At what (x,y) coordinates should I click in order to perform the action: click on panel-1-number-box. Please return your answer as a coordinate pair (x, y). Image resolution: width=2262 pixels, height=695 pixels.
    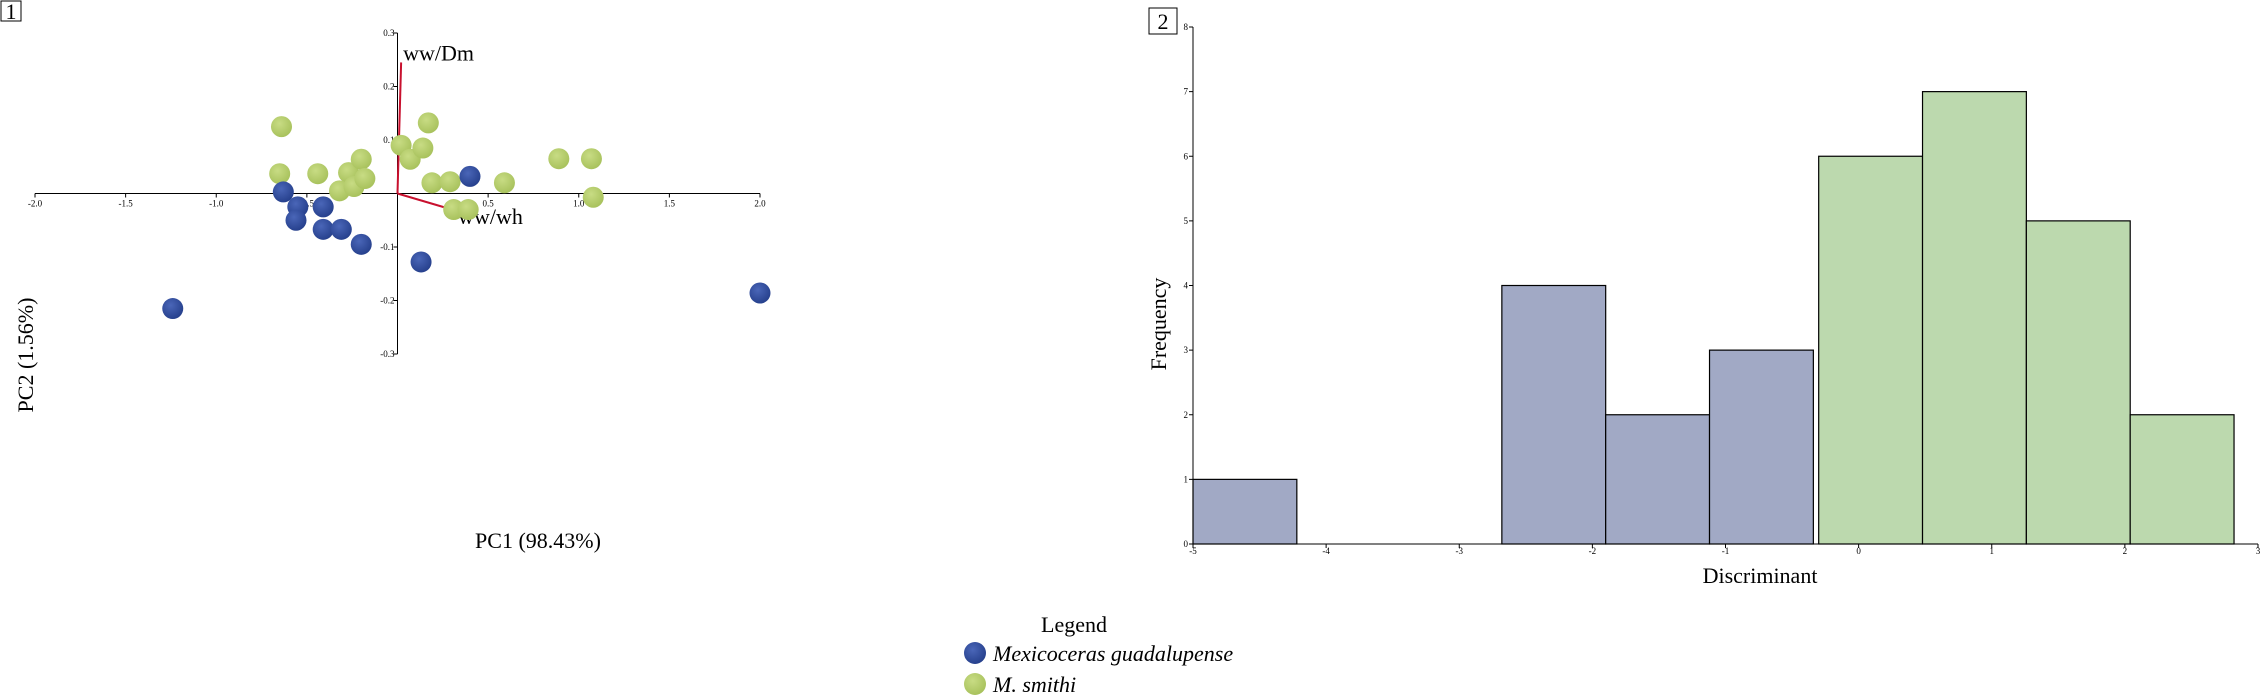
    Looking at the image, I should click on (11, 11).